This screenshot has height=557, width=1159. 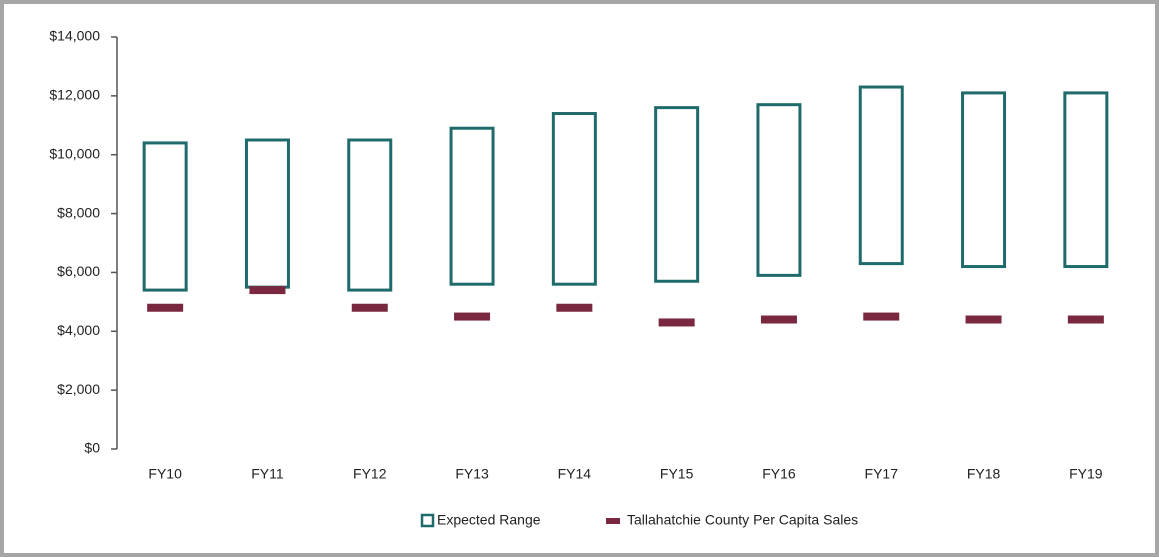 I want to click on y-tick-label: $6,000, so click(x=78, y=271).